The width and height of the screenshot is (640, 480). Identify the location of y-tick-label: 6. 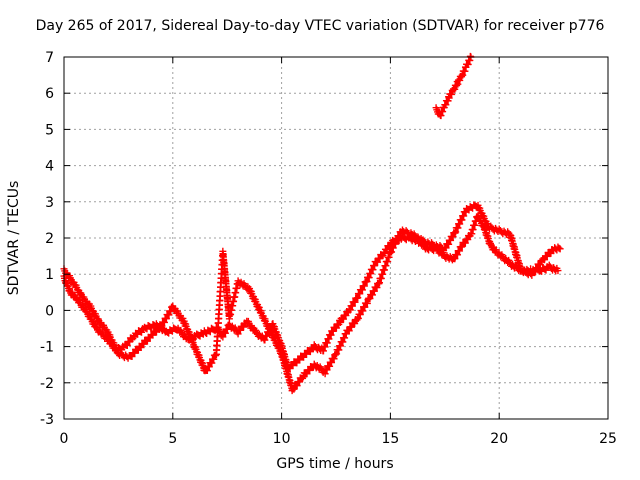
(49, 94).